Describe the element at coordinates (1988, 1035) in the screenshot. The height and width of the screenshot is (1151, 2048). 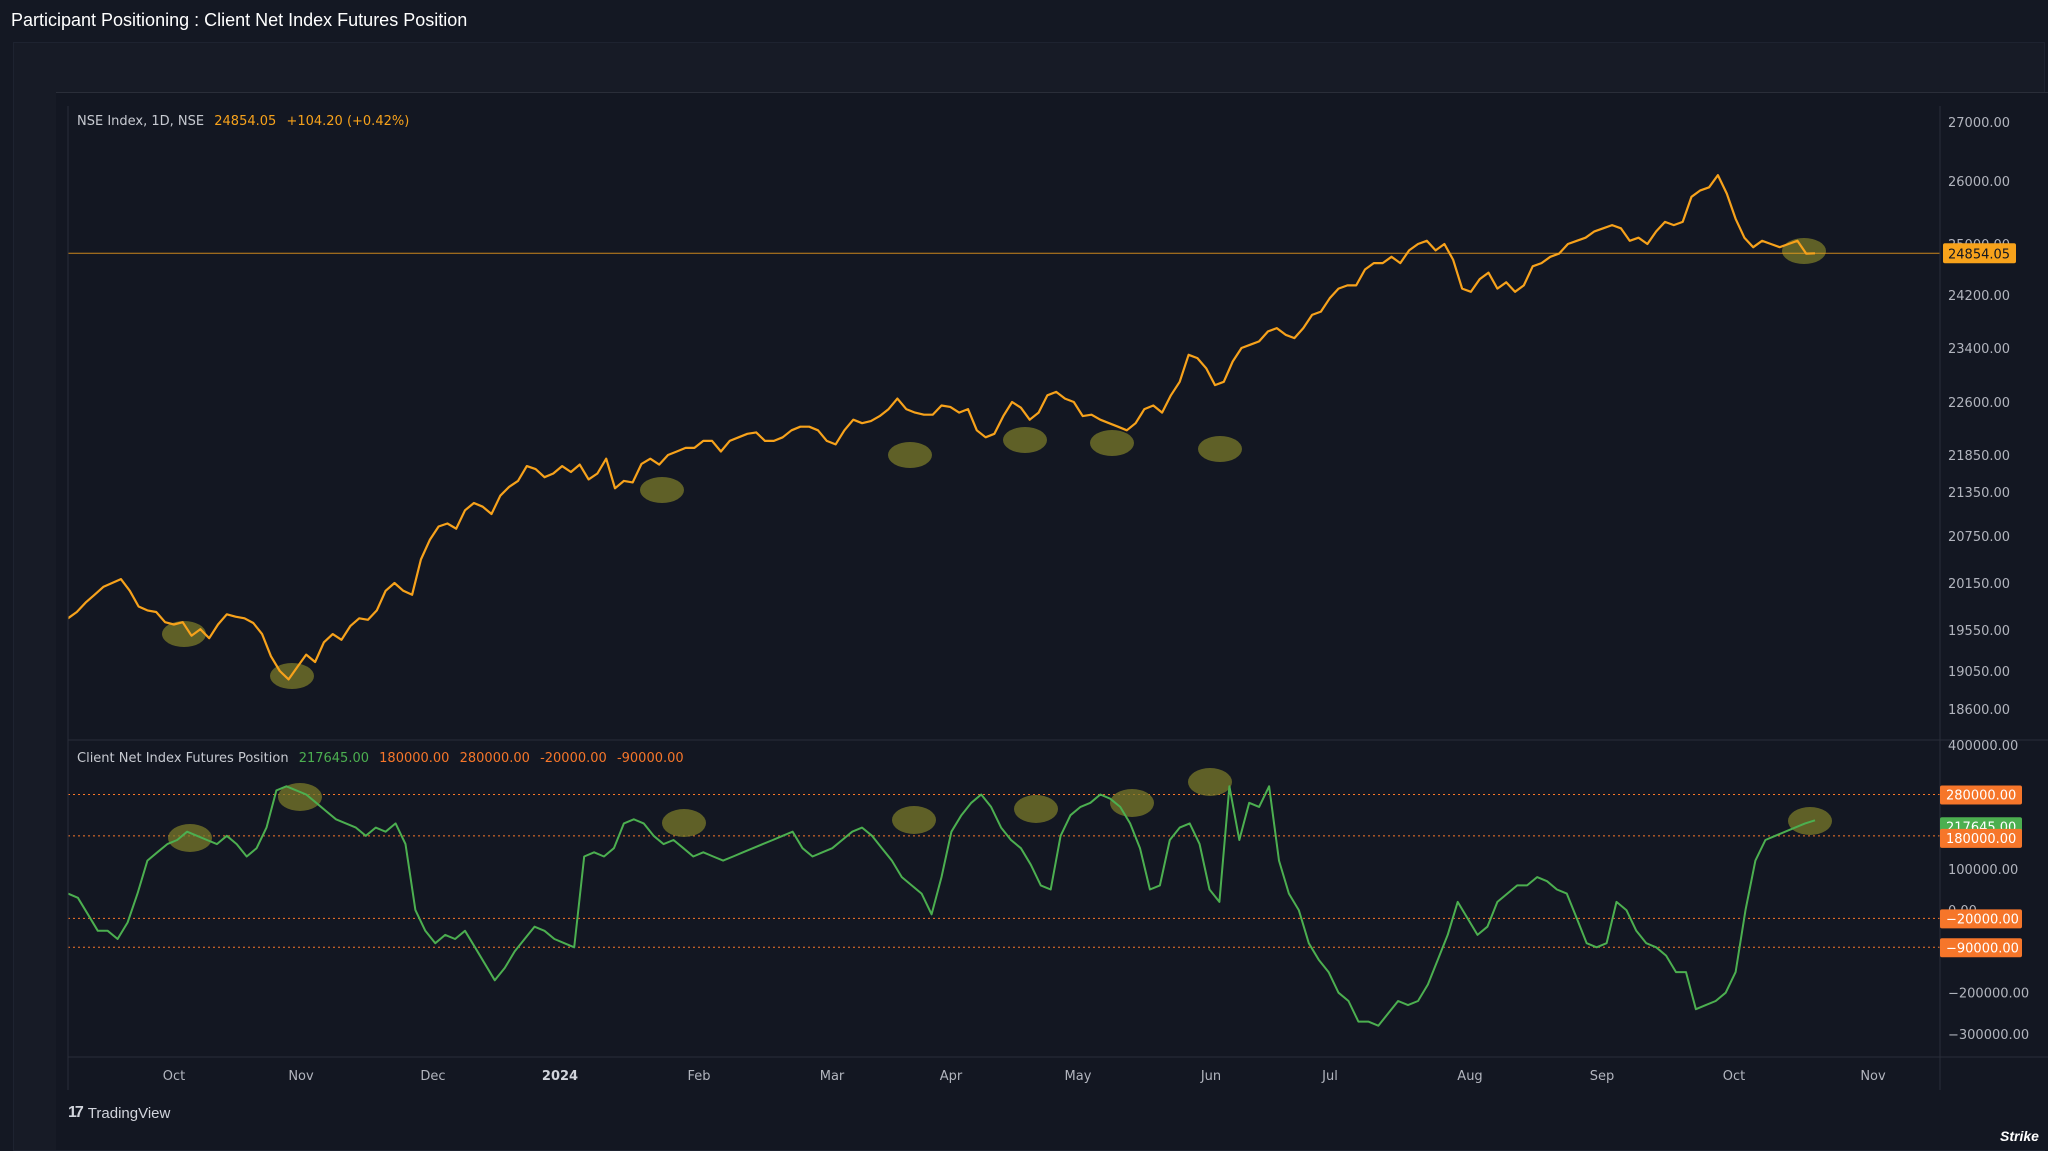
I see `position-tick-label: −300000.00` at that location.